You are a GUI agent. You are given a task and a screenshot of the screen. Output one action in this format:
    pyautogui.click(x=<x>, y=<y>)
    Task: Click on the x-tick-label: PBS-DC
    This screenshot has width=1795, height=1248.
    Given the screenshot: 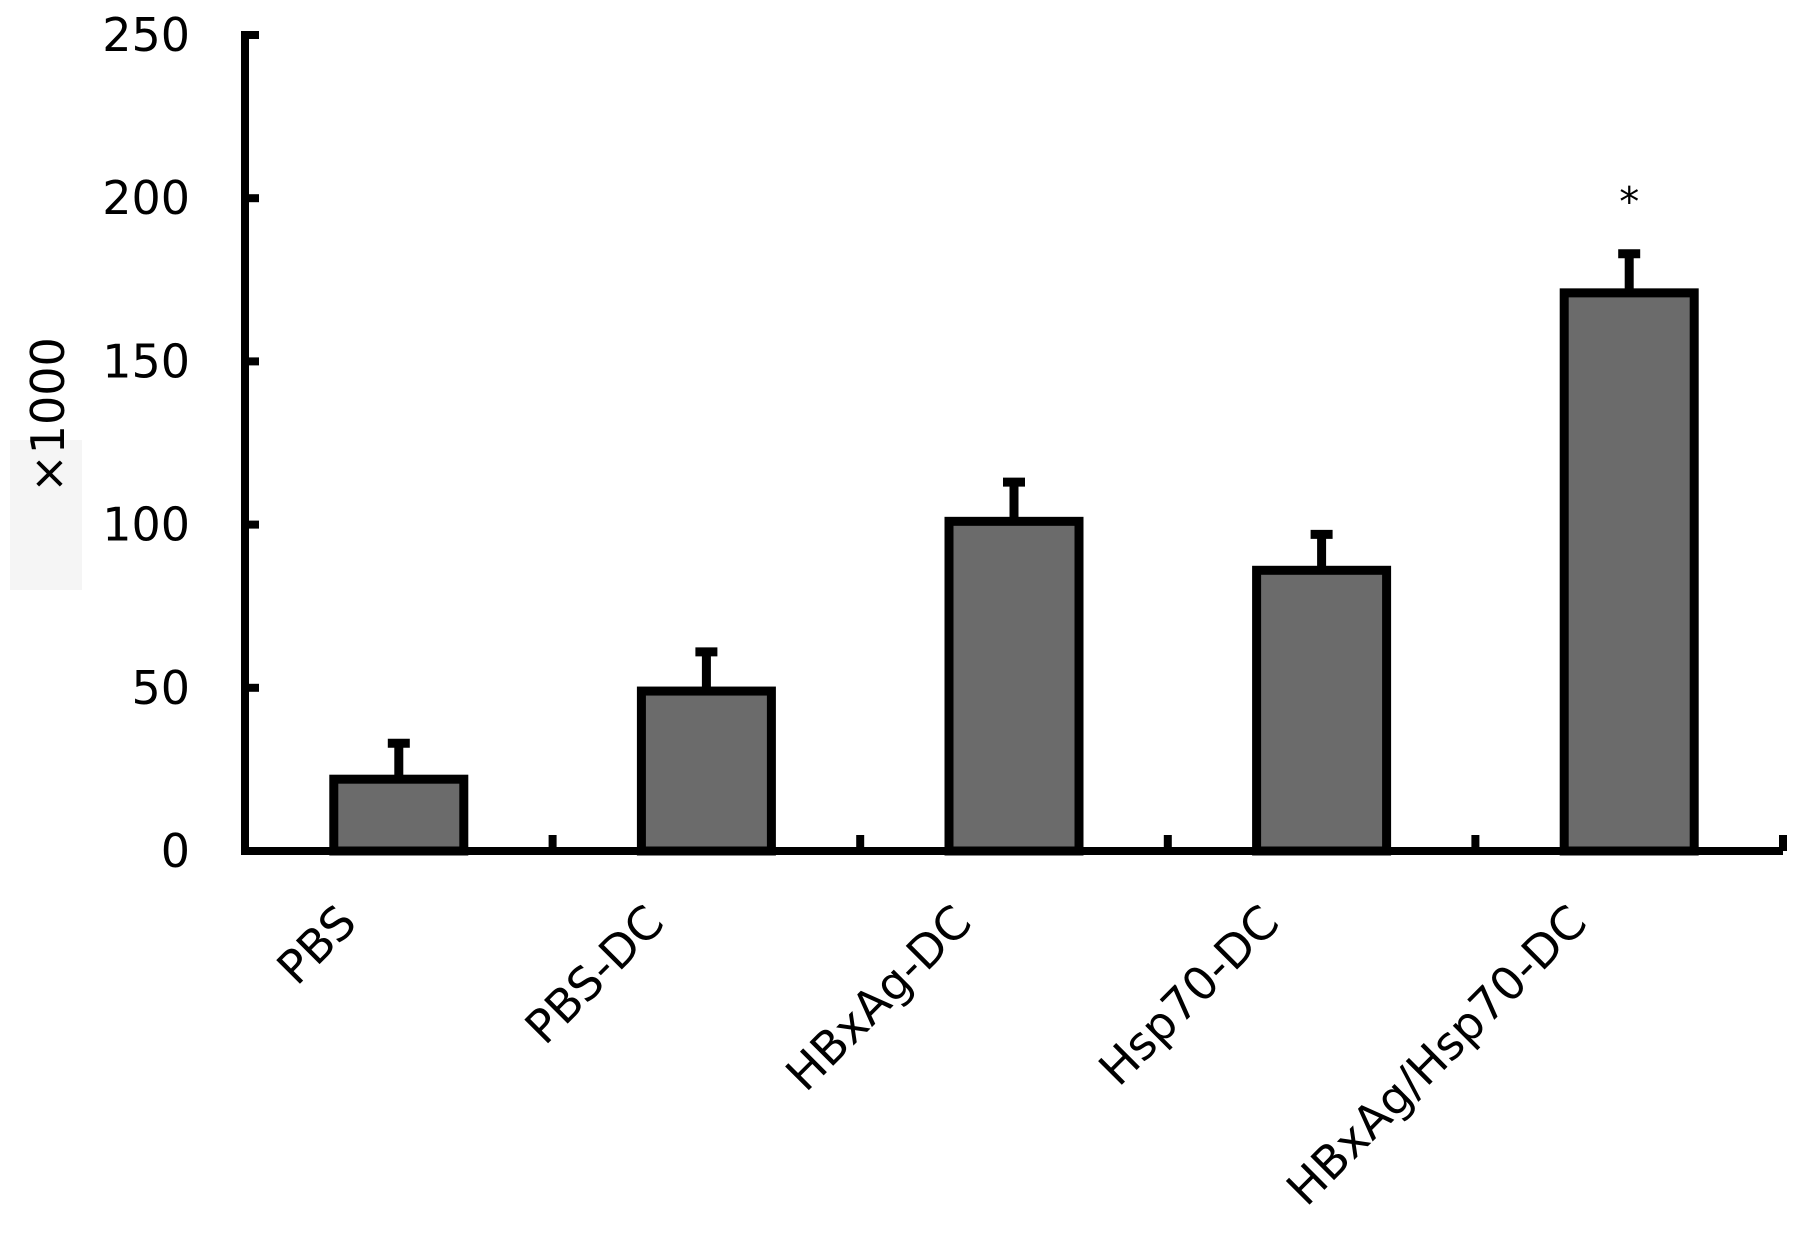 What is the action you would take?
    pyautogui.click(x=594, y=975)
    